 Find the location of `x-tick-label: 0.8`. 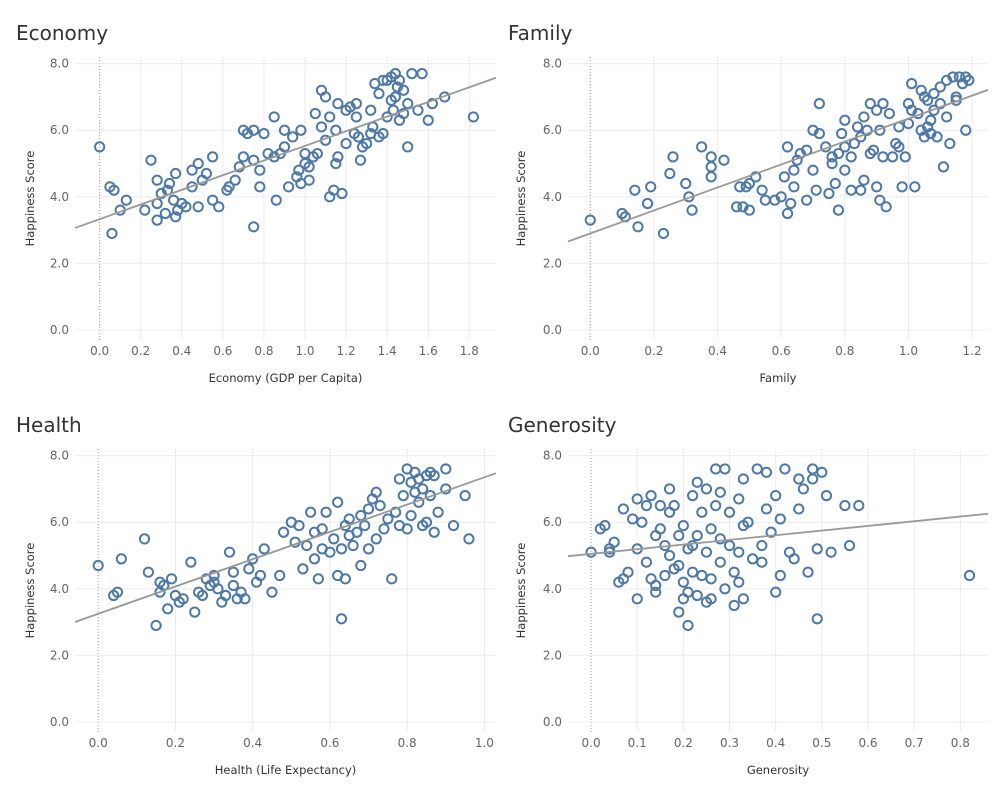

x-tick-label: 0.8 is located at coordinates (960, 743).